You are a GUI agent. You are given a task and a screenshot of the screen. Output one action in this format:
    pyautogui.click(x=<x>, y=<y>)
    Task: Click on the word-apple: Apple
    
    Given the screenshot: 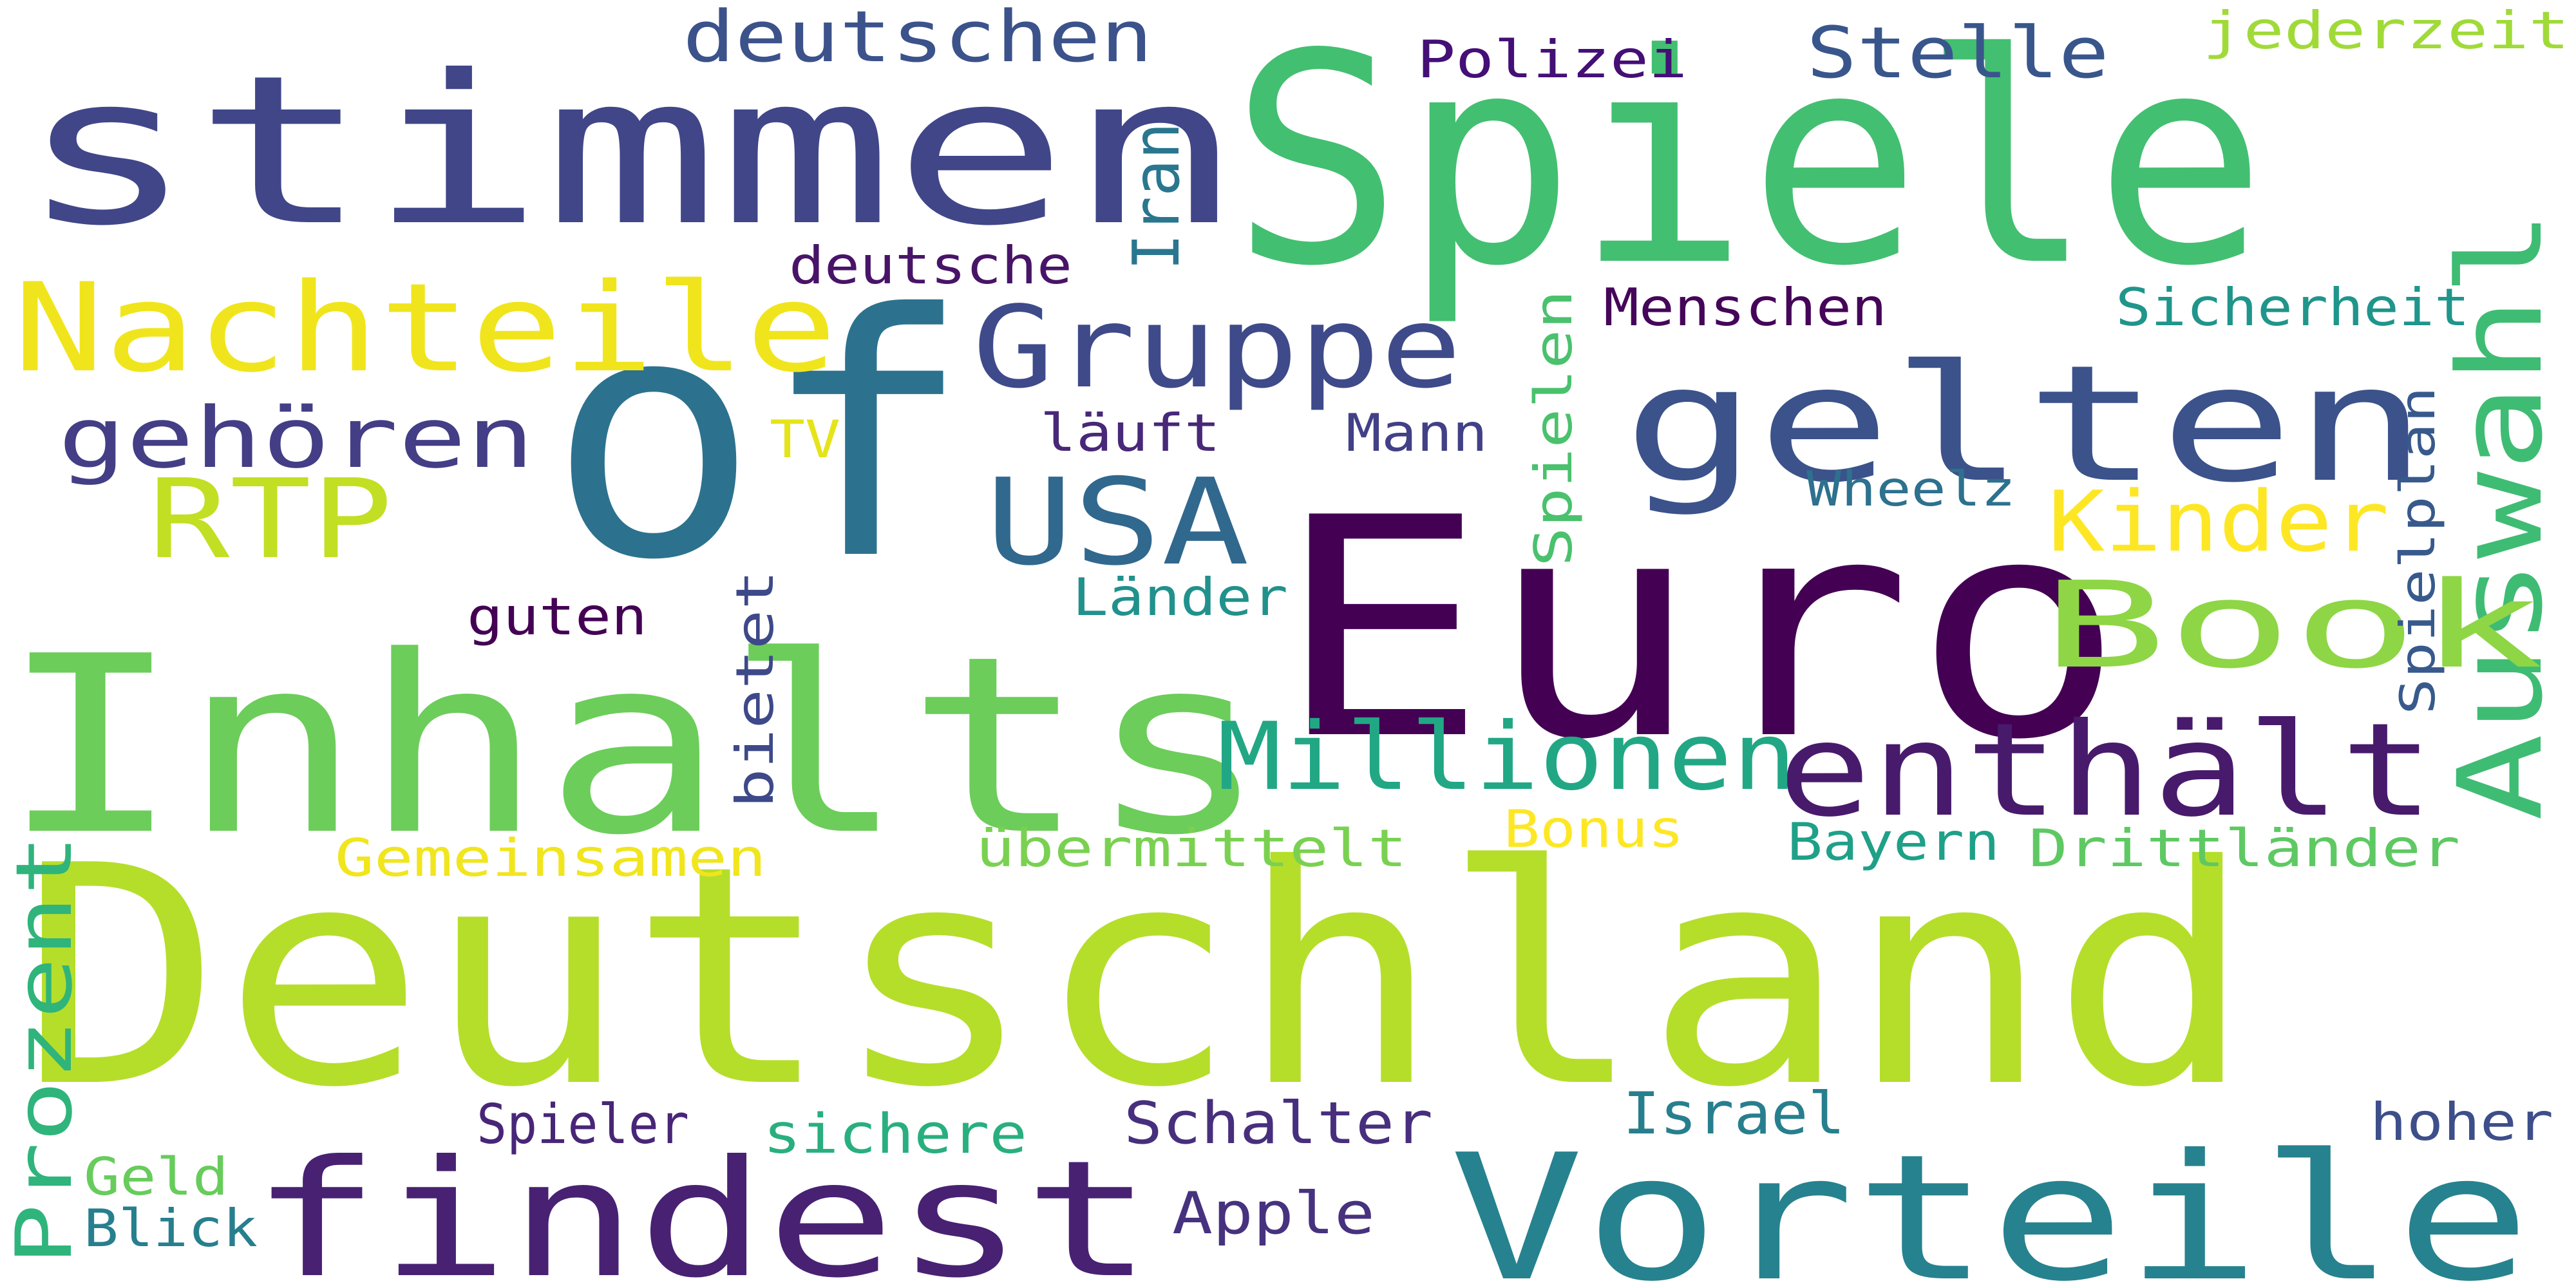 What is the action you would take?
    pyautogui.click(x=1273, y=1213)
    